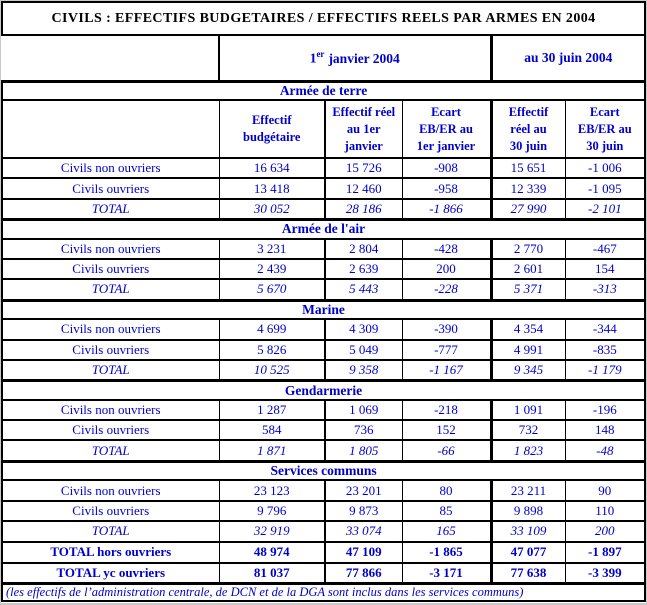  Describe the element at coordinates (363, 450) in the screenshot. I see `value-cell: 1 805` at that location.